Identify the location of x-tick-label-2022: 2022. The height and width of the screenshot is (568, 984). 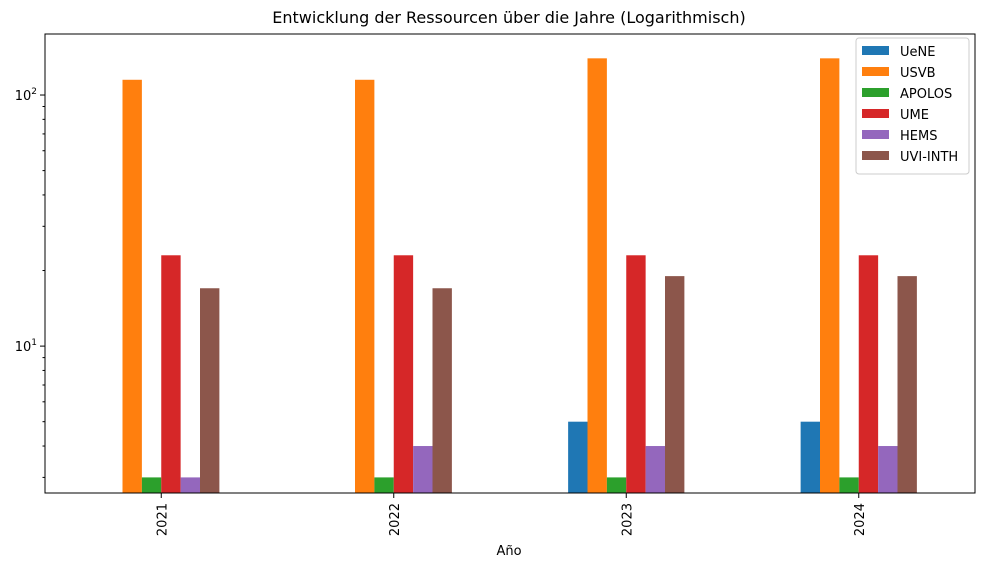
(395, 519).